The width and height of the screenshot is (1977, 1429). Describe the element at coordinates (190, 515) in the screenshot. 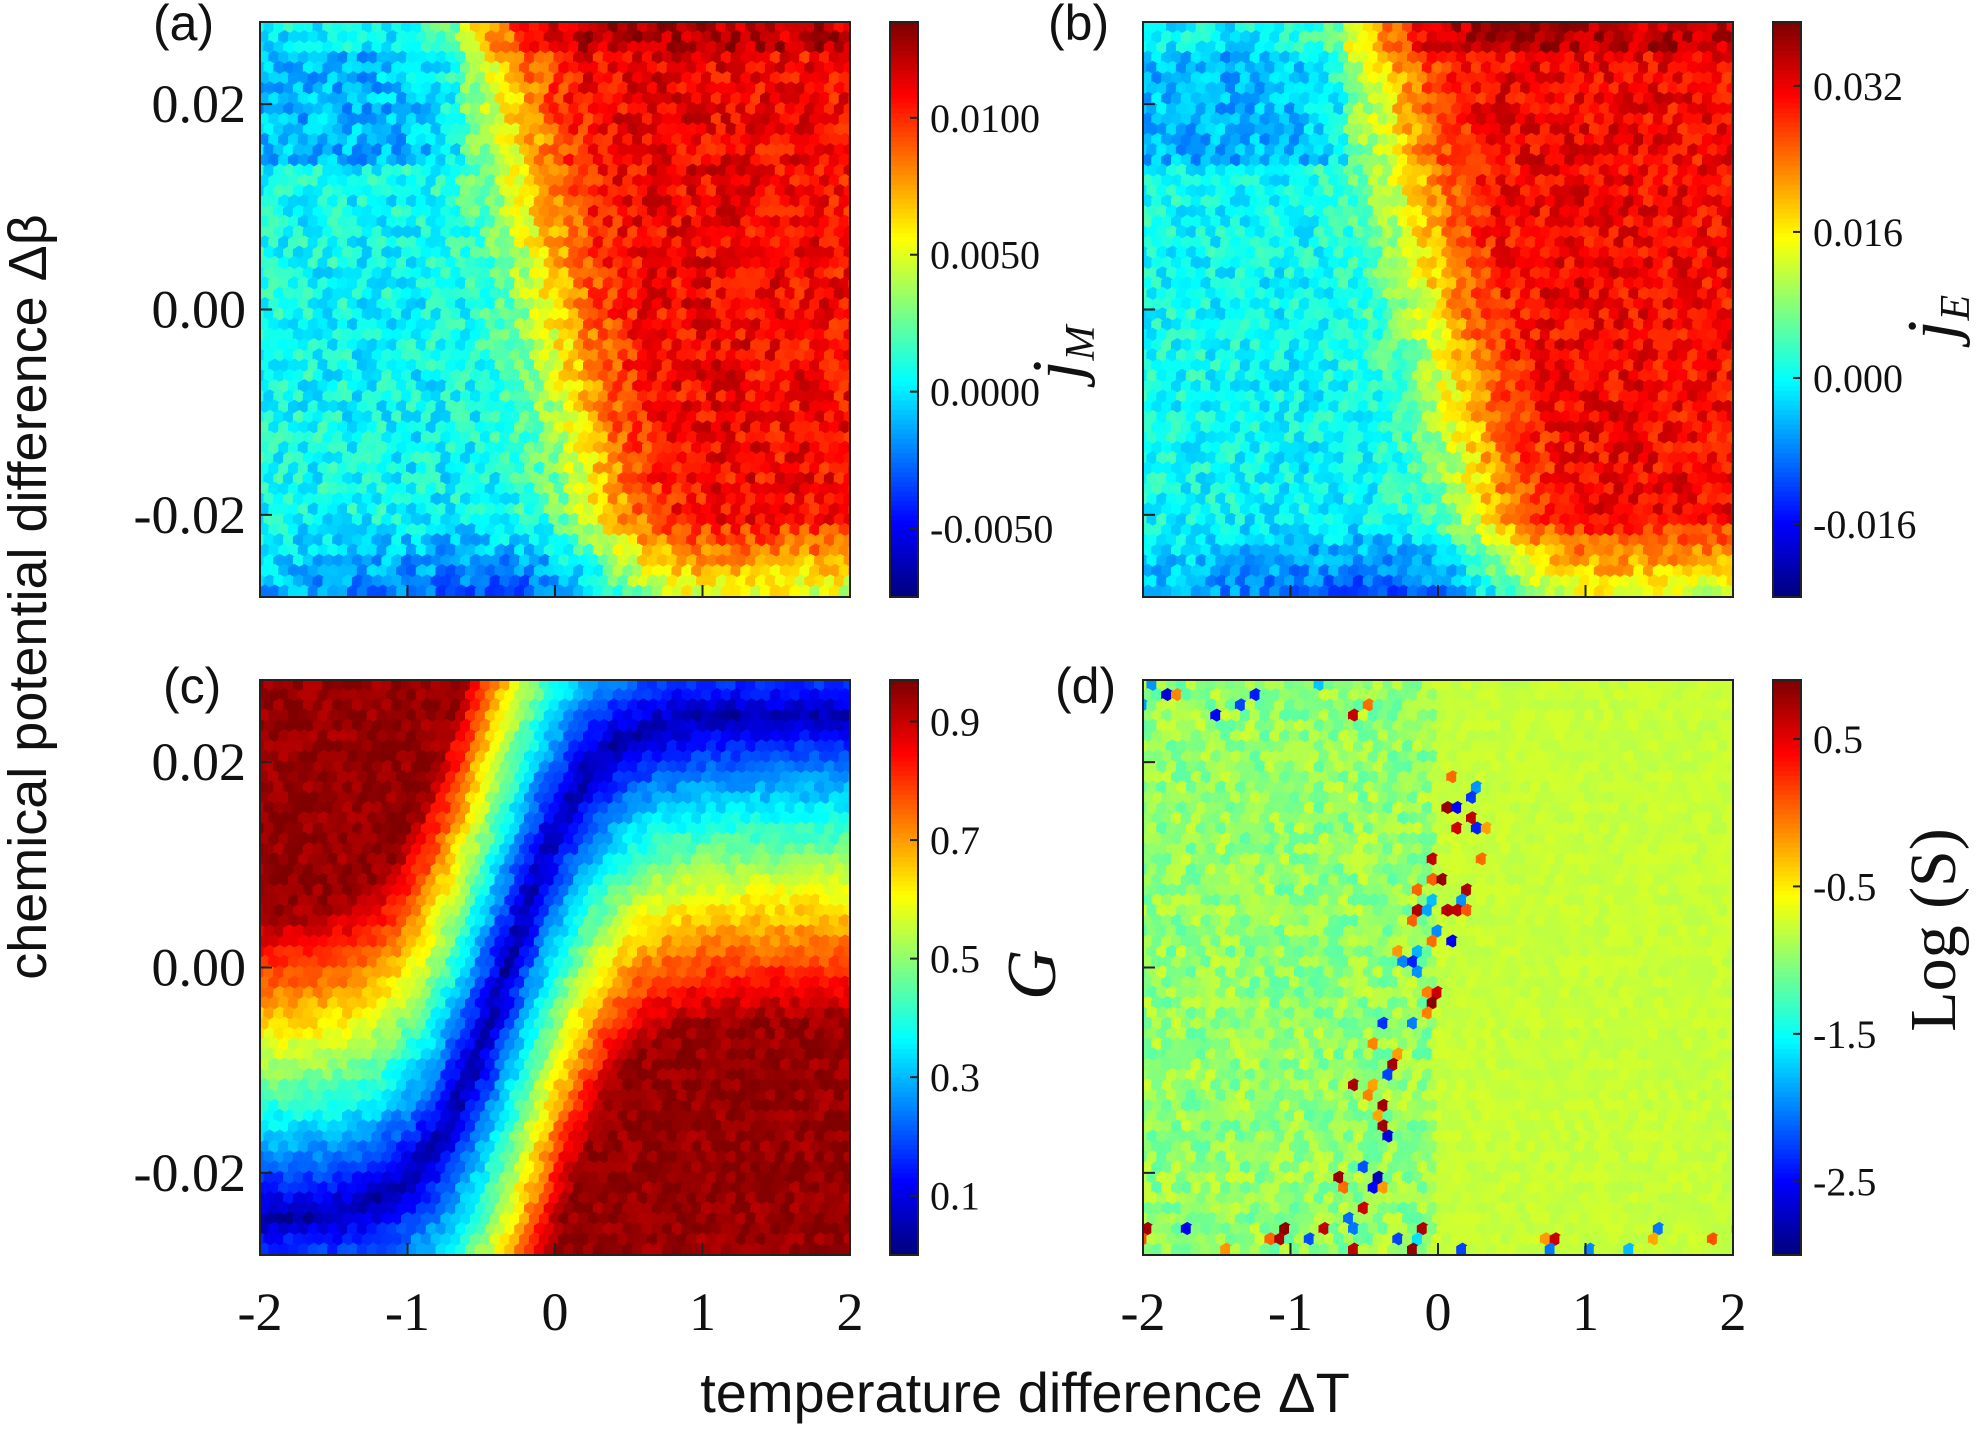

I see `y-tick-label: -0.02` at that location.